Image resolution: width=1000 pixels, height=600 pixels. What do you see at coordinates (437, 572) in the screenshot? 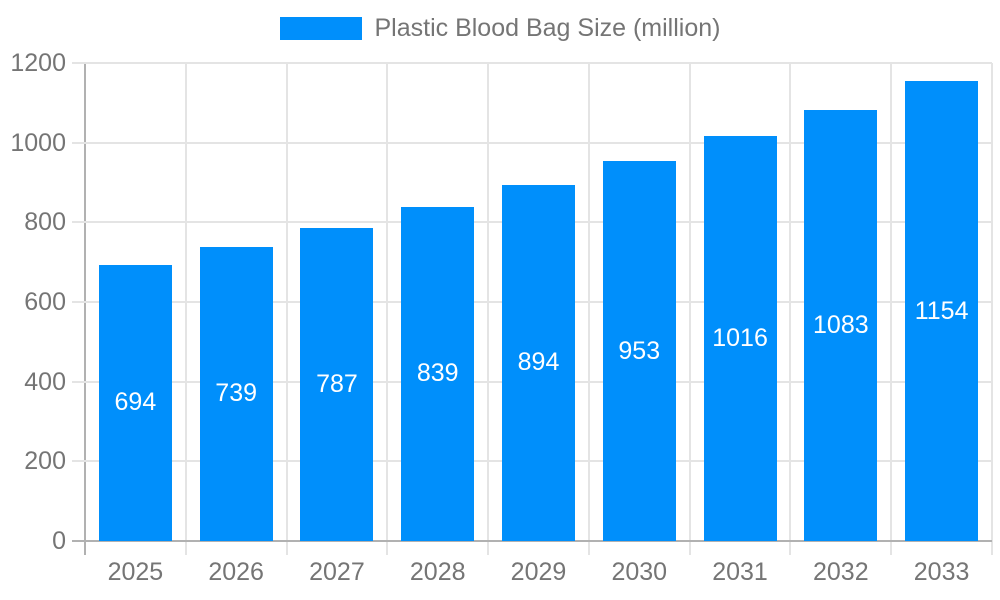
I see `x-tick-label: 2028` at bounding box center [437, 572].